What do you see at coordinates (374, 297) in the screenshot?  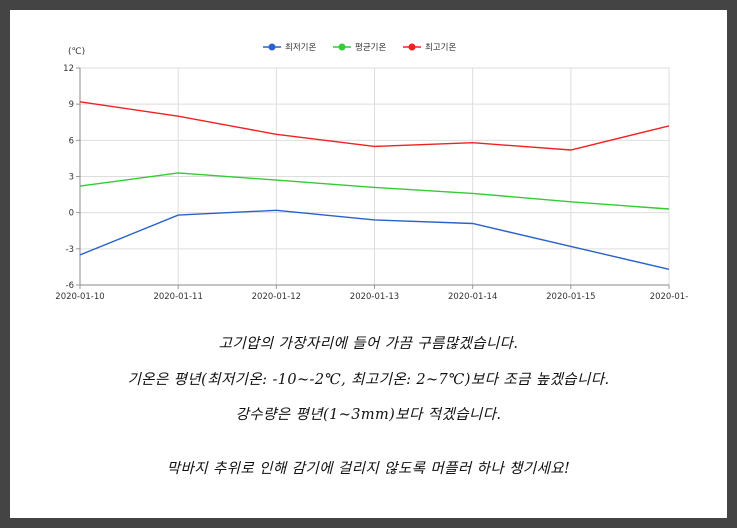 I see `x-tick-label: 2020-01-13` at bounding box center [374, 297].